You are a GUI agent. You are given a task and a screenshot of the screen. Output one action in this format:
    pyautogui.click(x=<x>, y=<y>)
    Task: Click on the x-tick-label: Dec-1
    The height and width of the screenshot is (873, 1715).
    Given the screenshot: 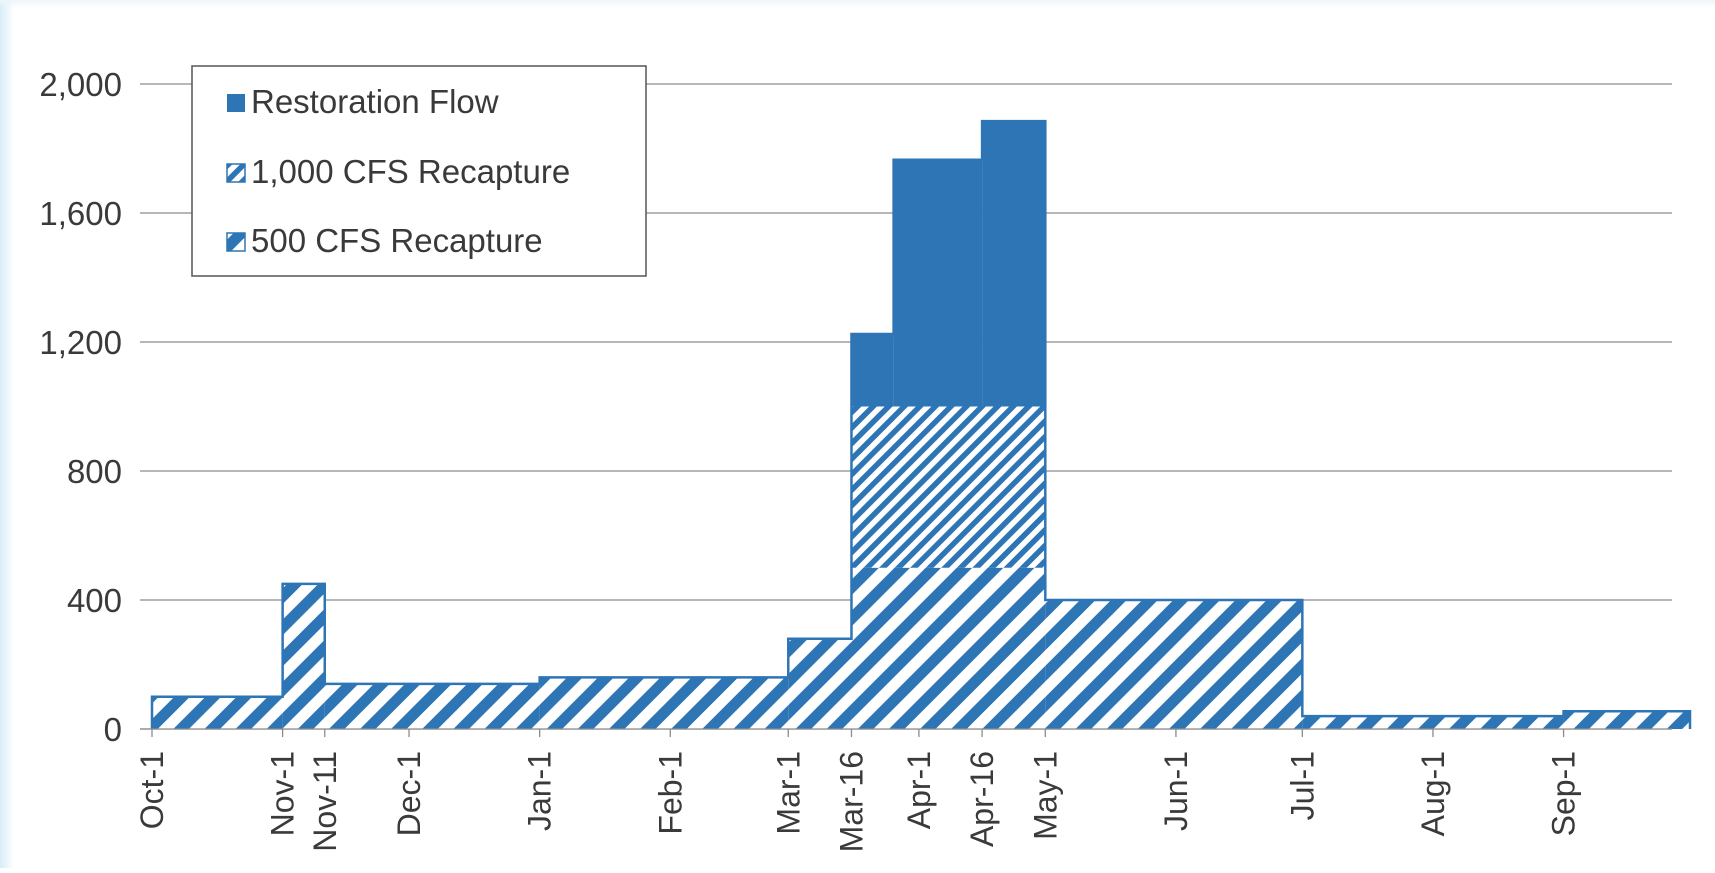 What is the action you would take?
    pyautogui.click(x=409, y=793)
    